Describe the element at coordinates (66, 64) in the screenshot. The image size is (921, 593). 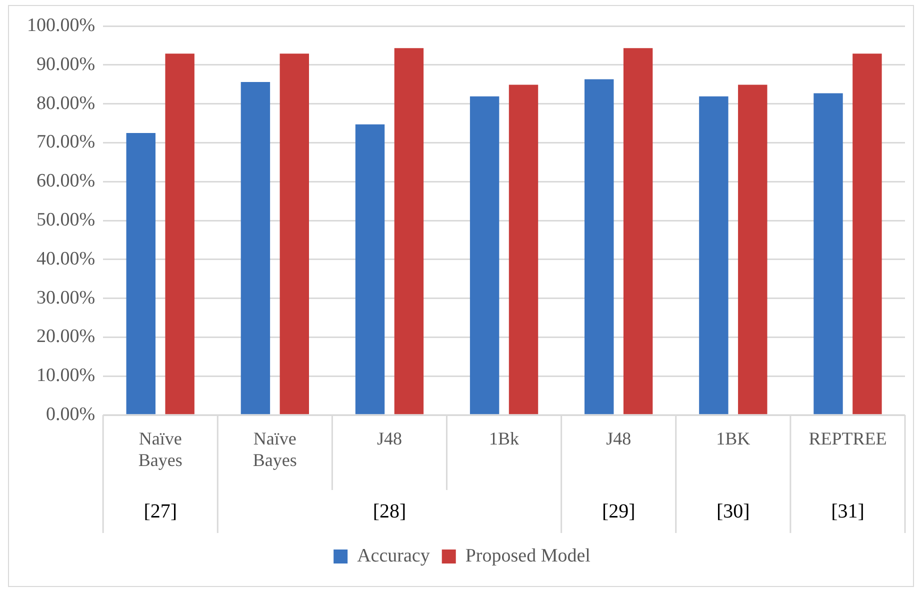
I see `y-tick-label: 90.00%` at that location.